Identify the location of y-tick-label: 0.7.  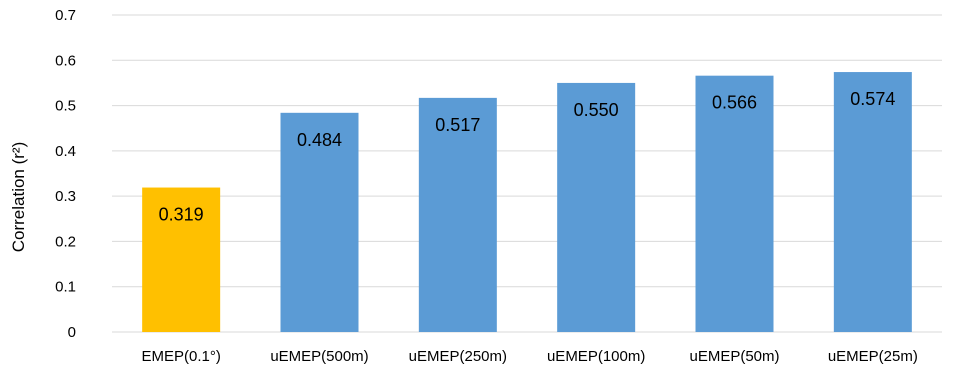
(65, 15).